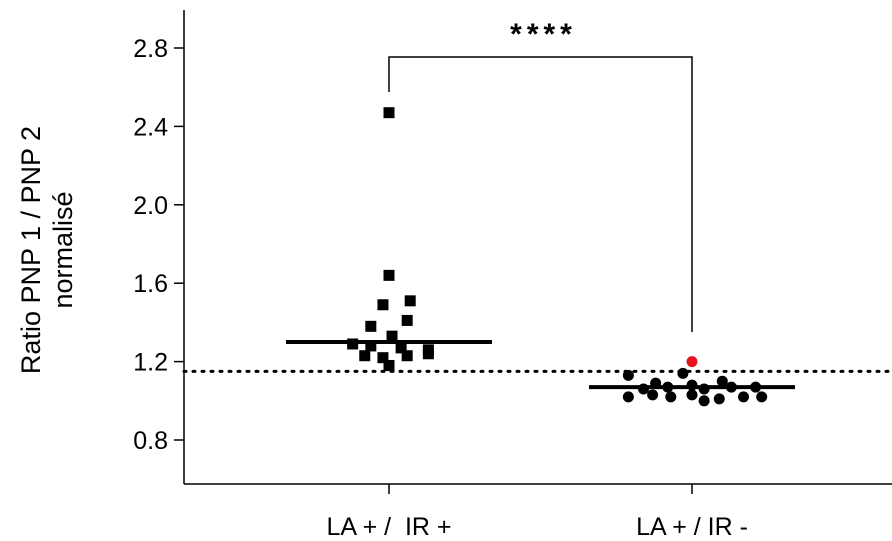 This screenshot has height=541, width=892. Describe the element at coordinates (692, 362) in the screenshot. I see `highlighted-data-point` at that location.